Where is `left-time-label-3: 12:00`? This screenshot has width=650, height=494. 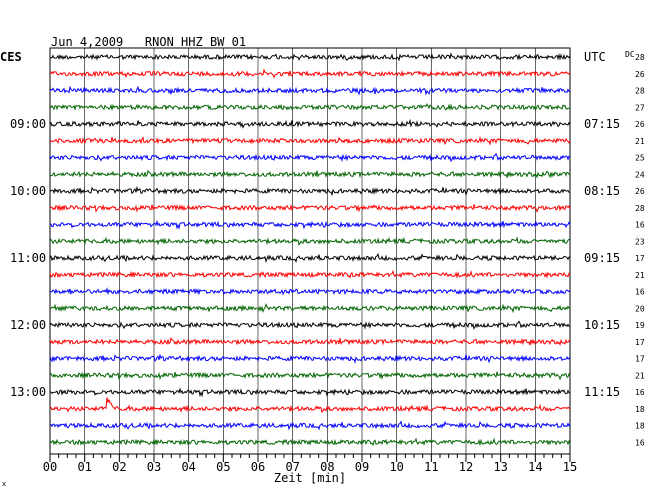
left-time-label-3: 12:00 is located at coordinates (28, 325).